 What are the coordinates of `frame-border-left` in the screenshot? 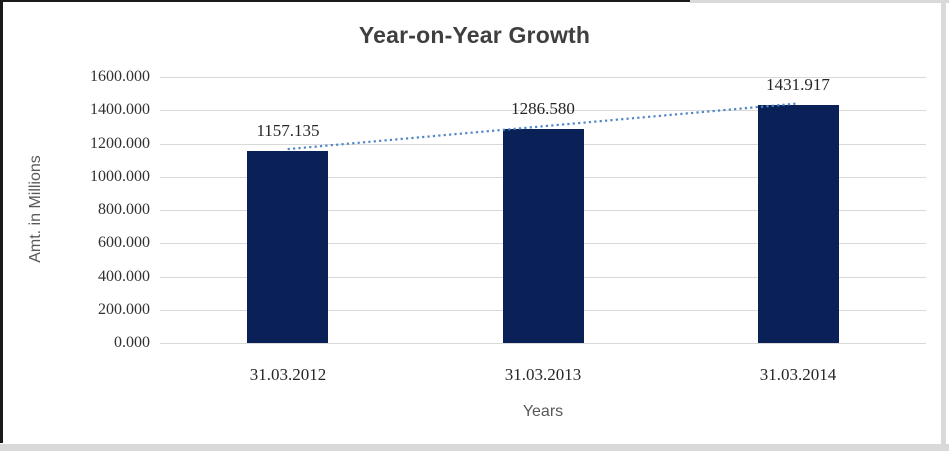 It's located at (1, 221).